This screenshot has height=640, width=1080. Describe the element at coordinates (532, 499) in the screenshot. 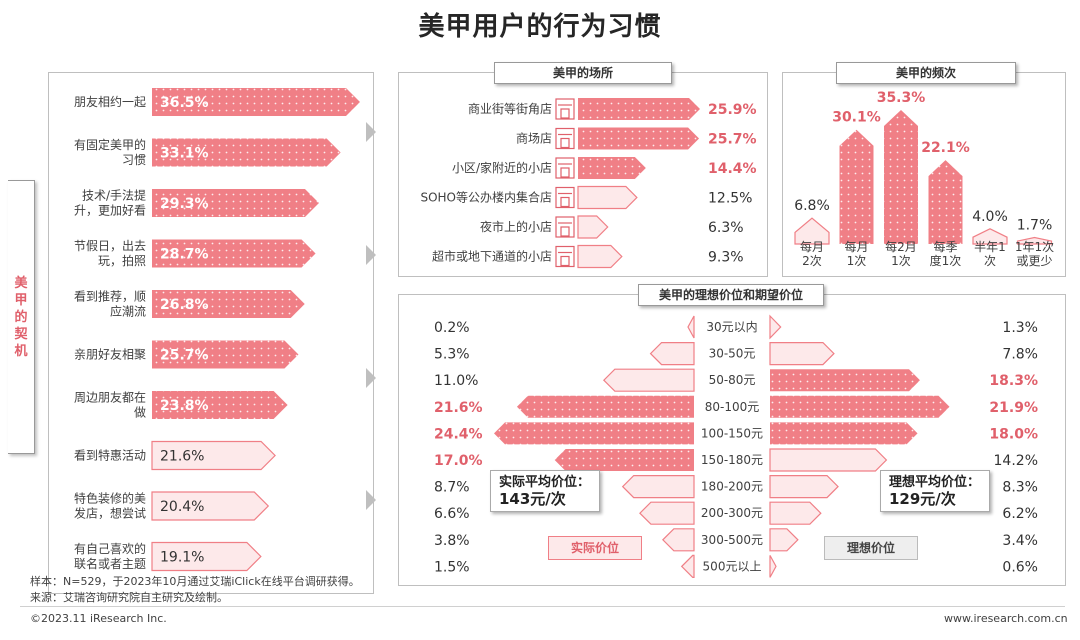

I see `actual-average-value: 143元/次` at that location.